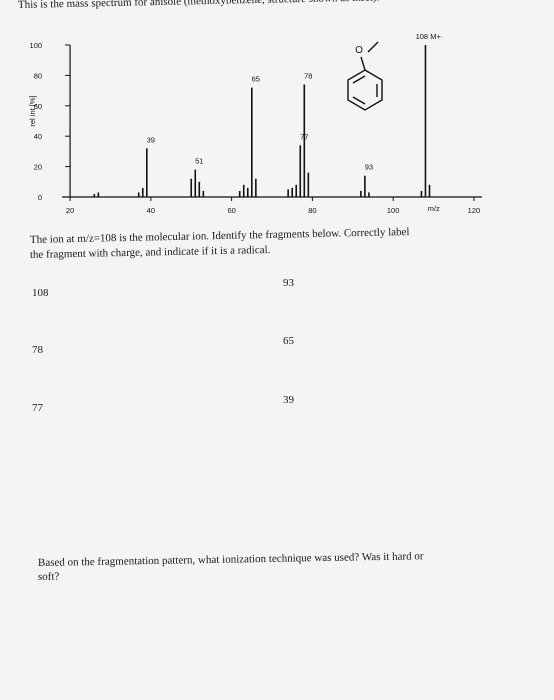 The height and width of the screenshot is (700, 554). I want to click on x-tick-label: 60, so click(231, 210).